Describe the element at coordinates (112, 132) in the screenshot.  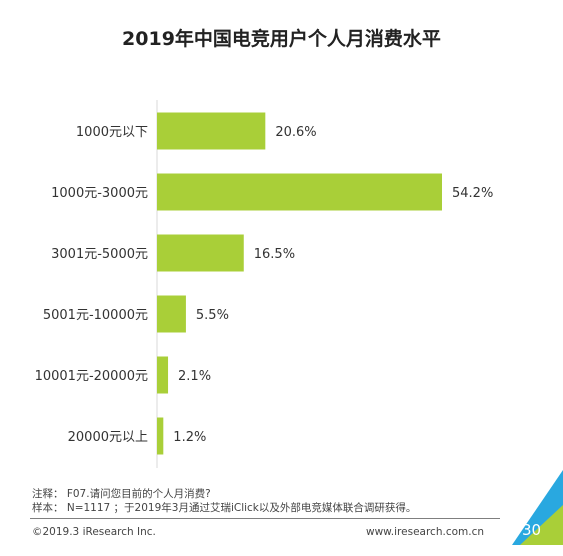
I see `category-label: 1000元以下` at that location.